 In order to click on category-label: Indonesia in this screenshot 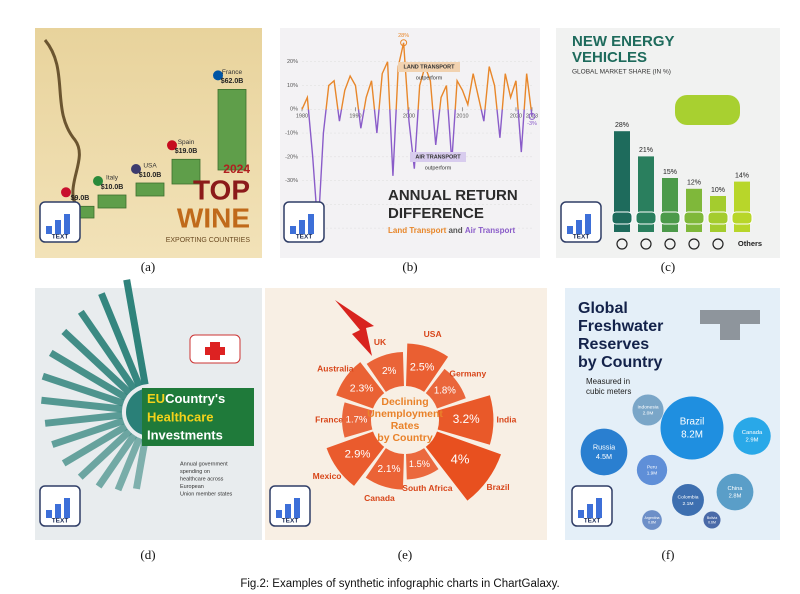, I will do `click(647, 407)`.